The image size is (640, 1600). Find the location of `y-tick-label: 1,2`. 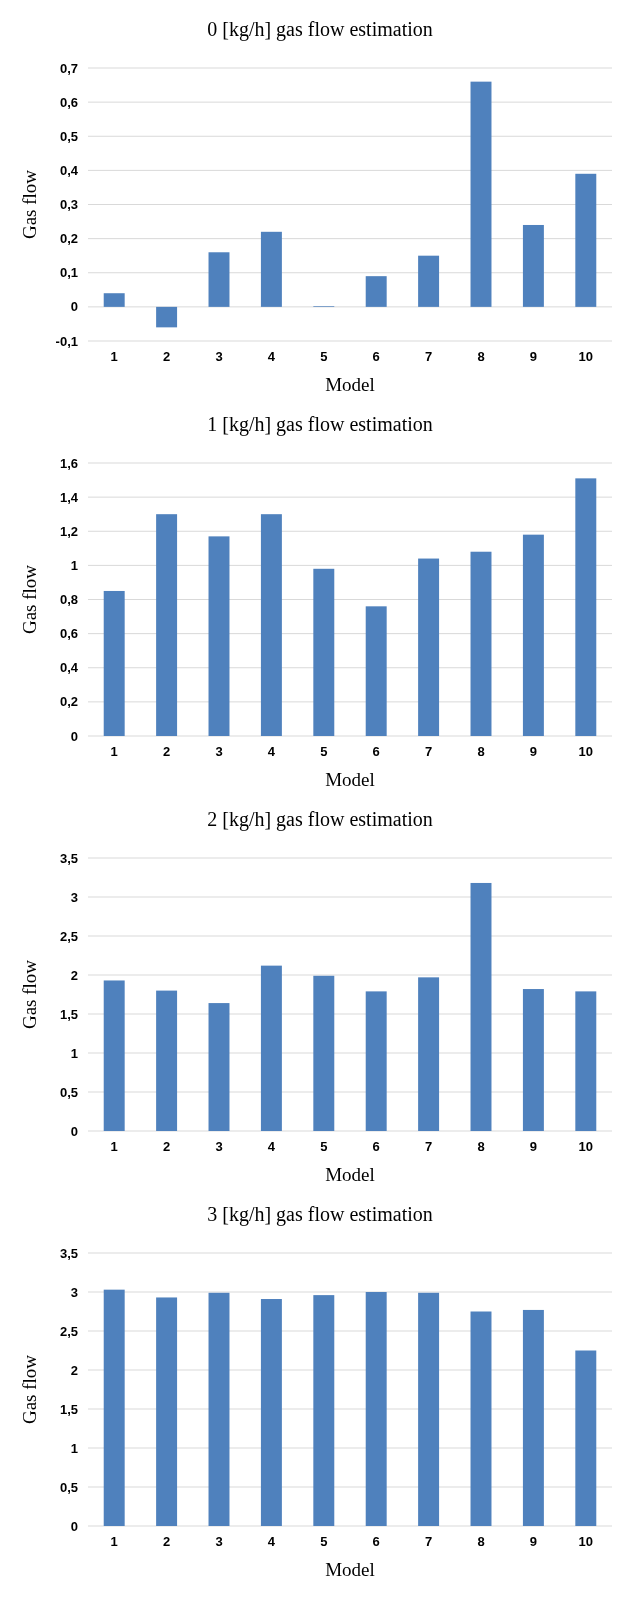

y-tick-label: 1,2 is located at coordinates (68, 531).